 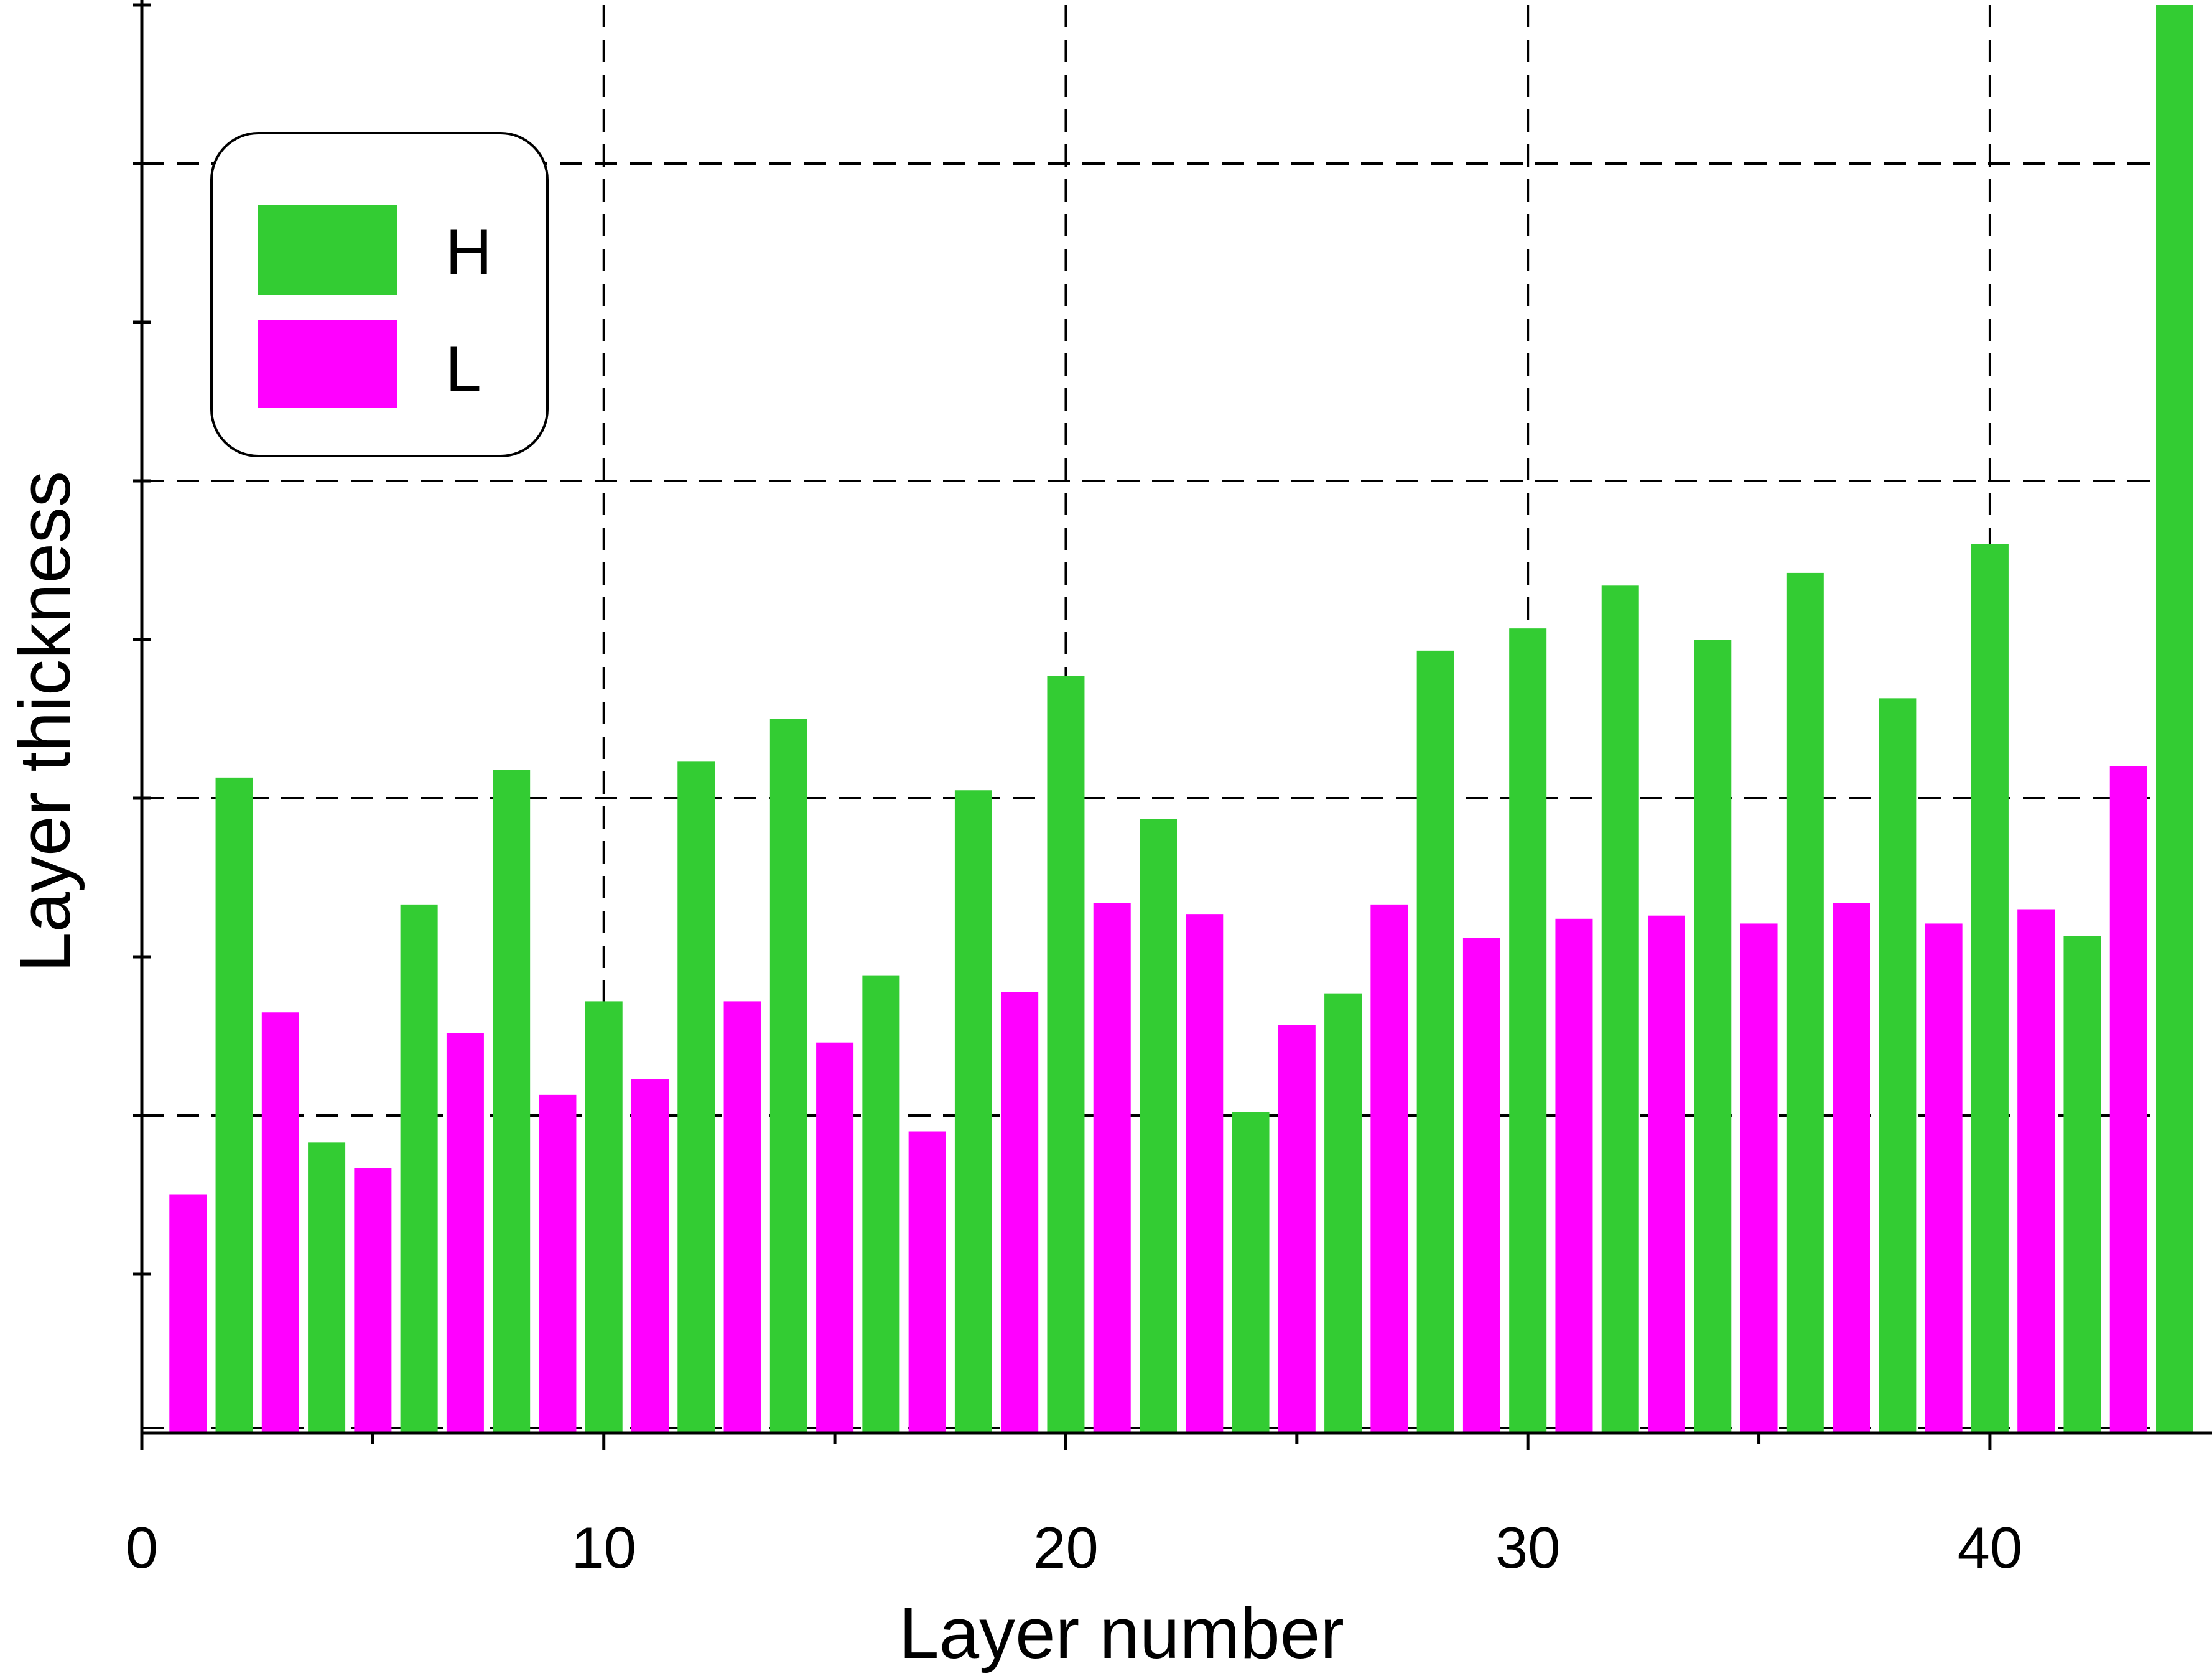 I want to click on legend-swatch-h, so click(x=327, y=250).